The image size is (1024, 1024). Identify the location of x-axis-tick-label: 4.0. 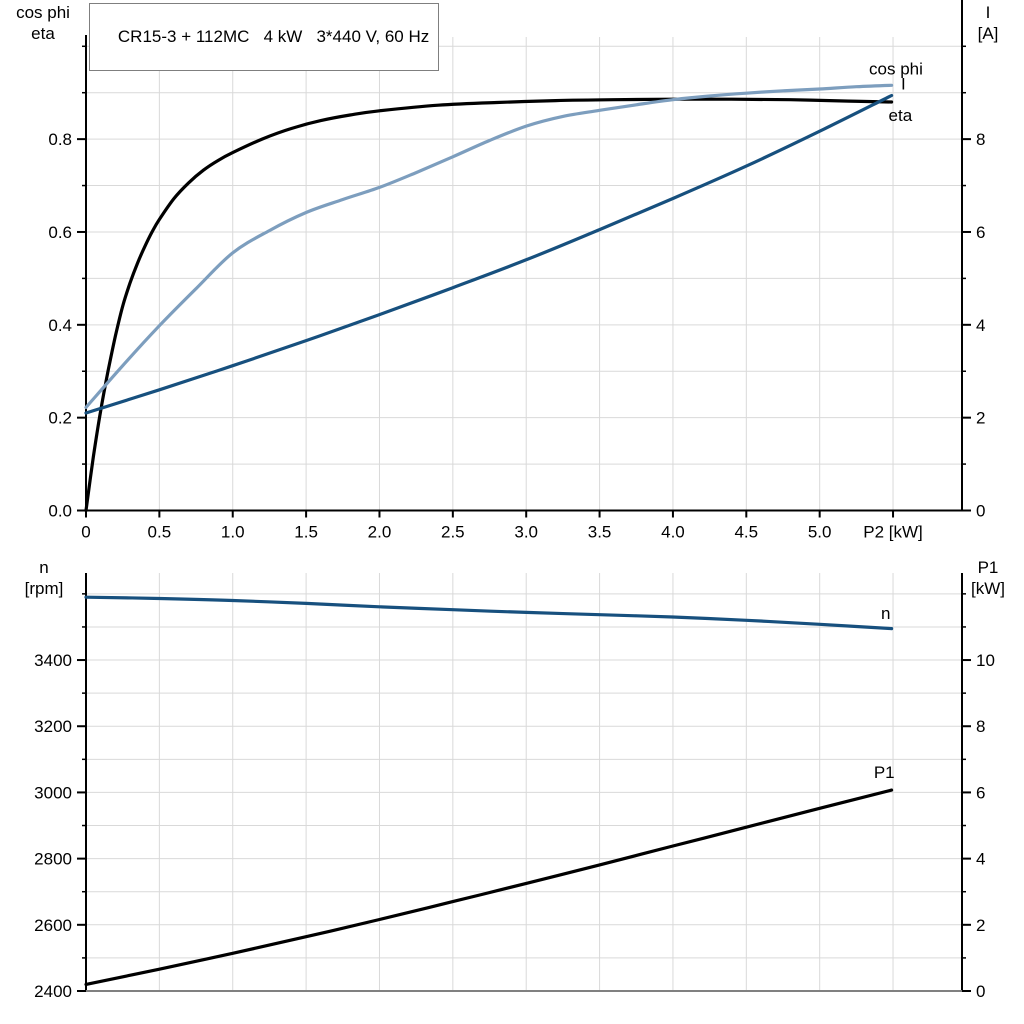
(673, 532).